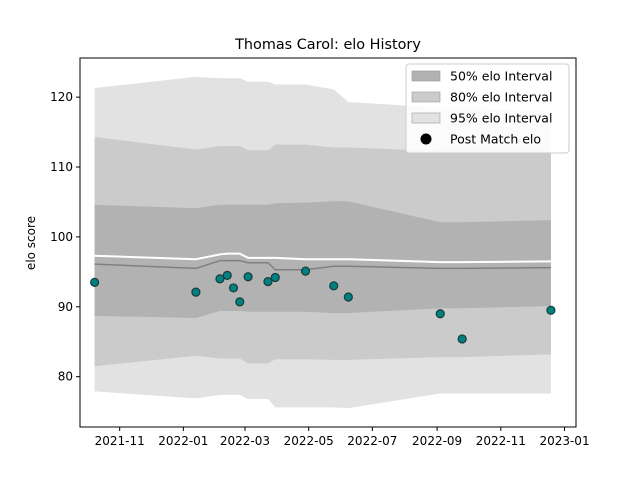 The image size is (640, 480). I want to click on y-tick-label: 90, so click(65, 307).